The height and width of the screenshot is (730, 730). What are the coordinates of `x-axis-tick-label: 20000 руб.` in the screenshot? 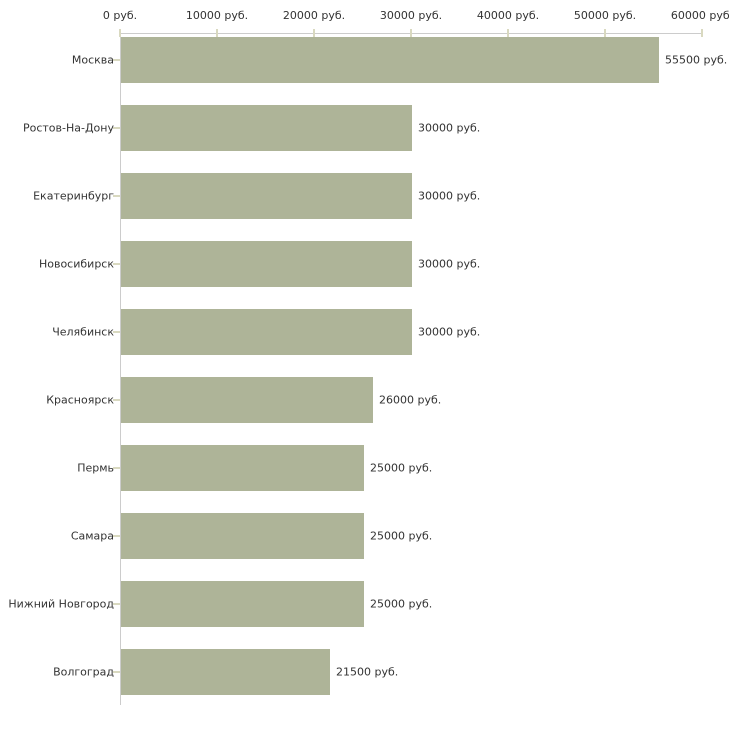 It's located at (314, 15).